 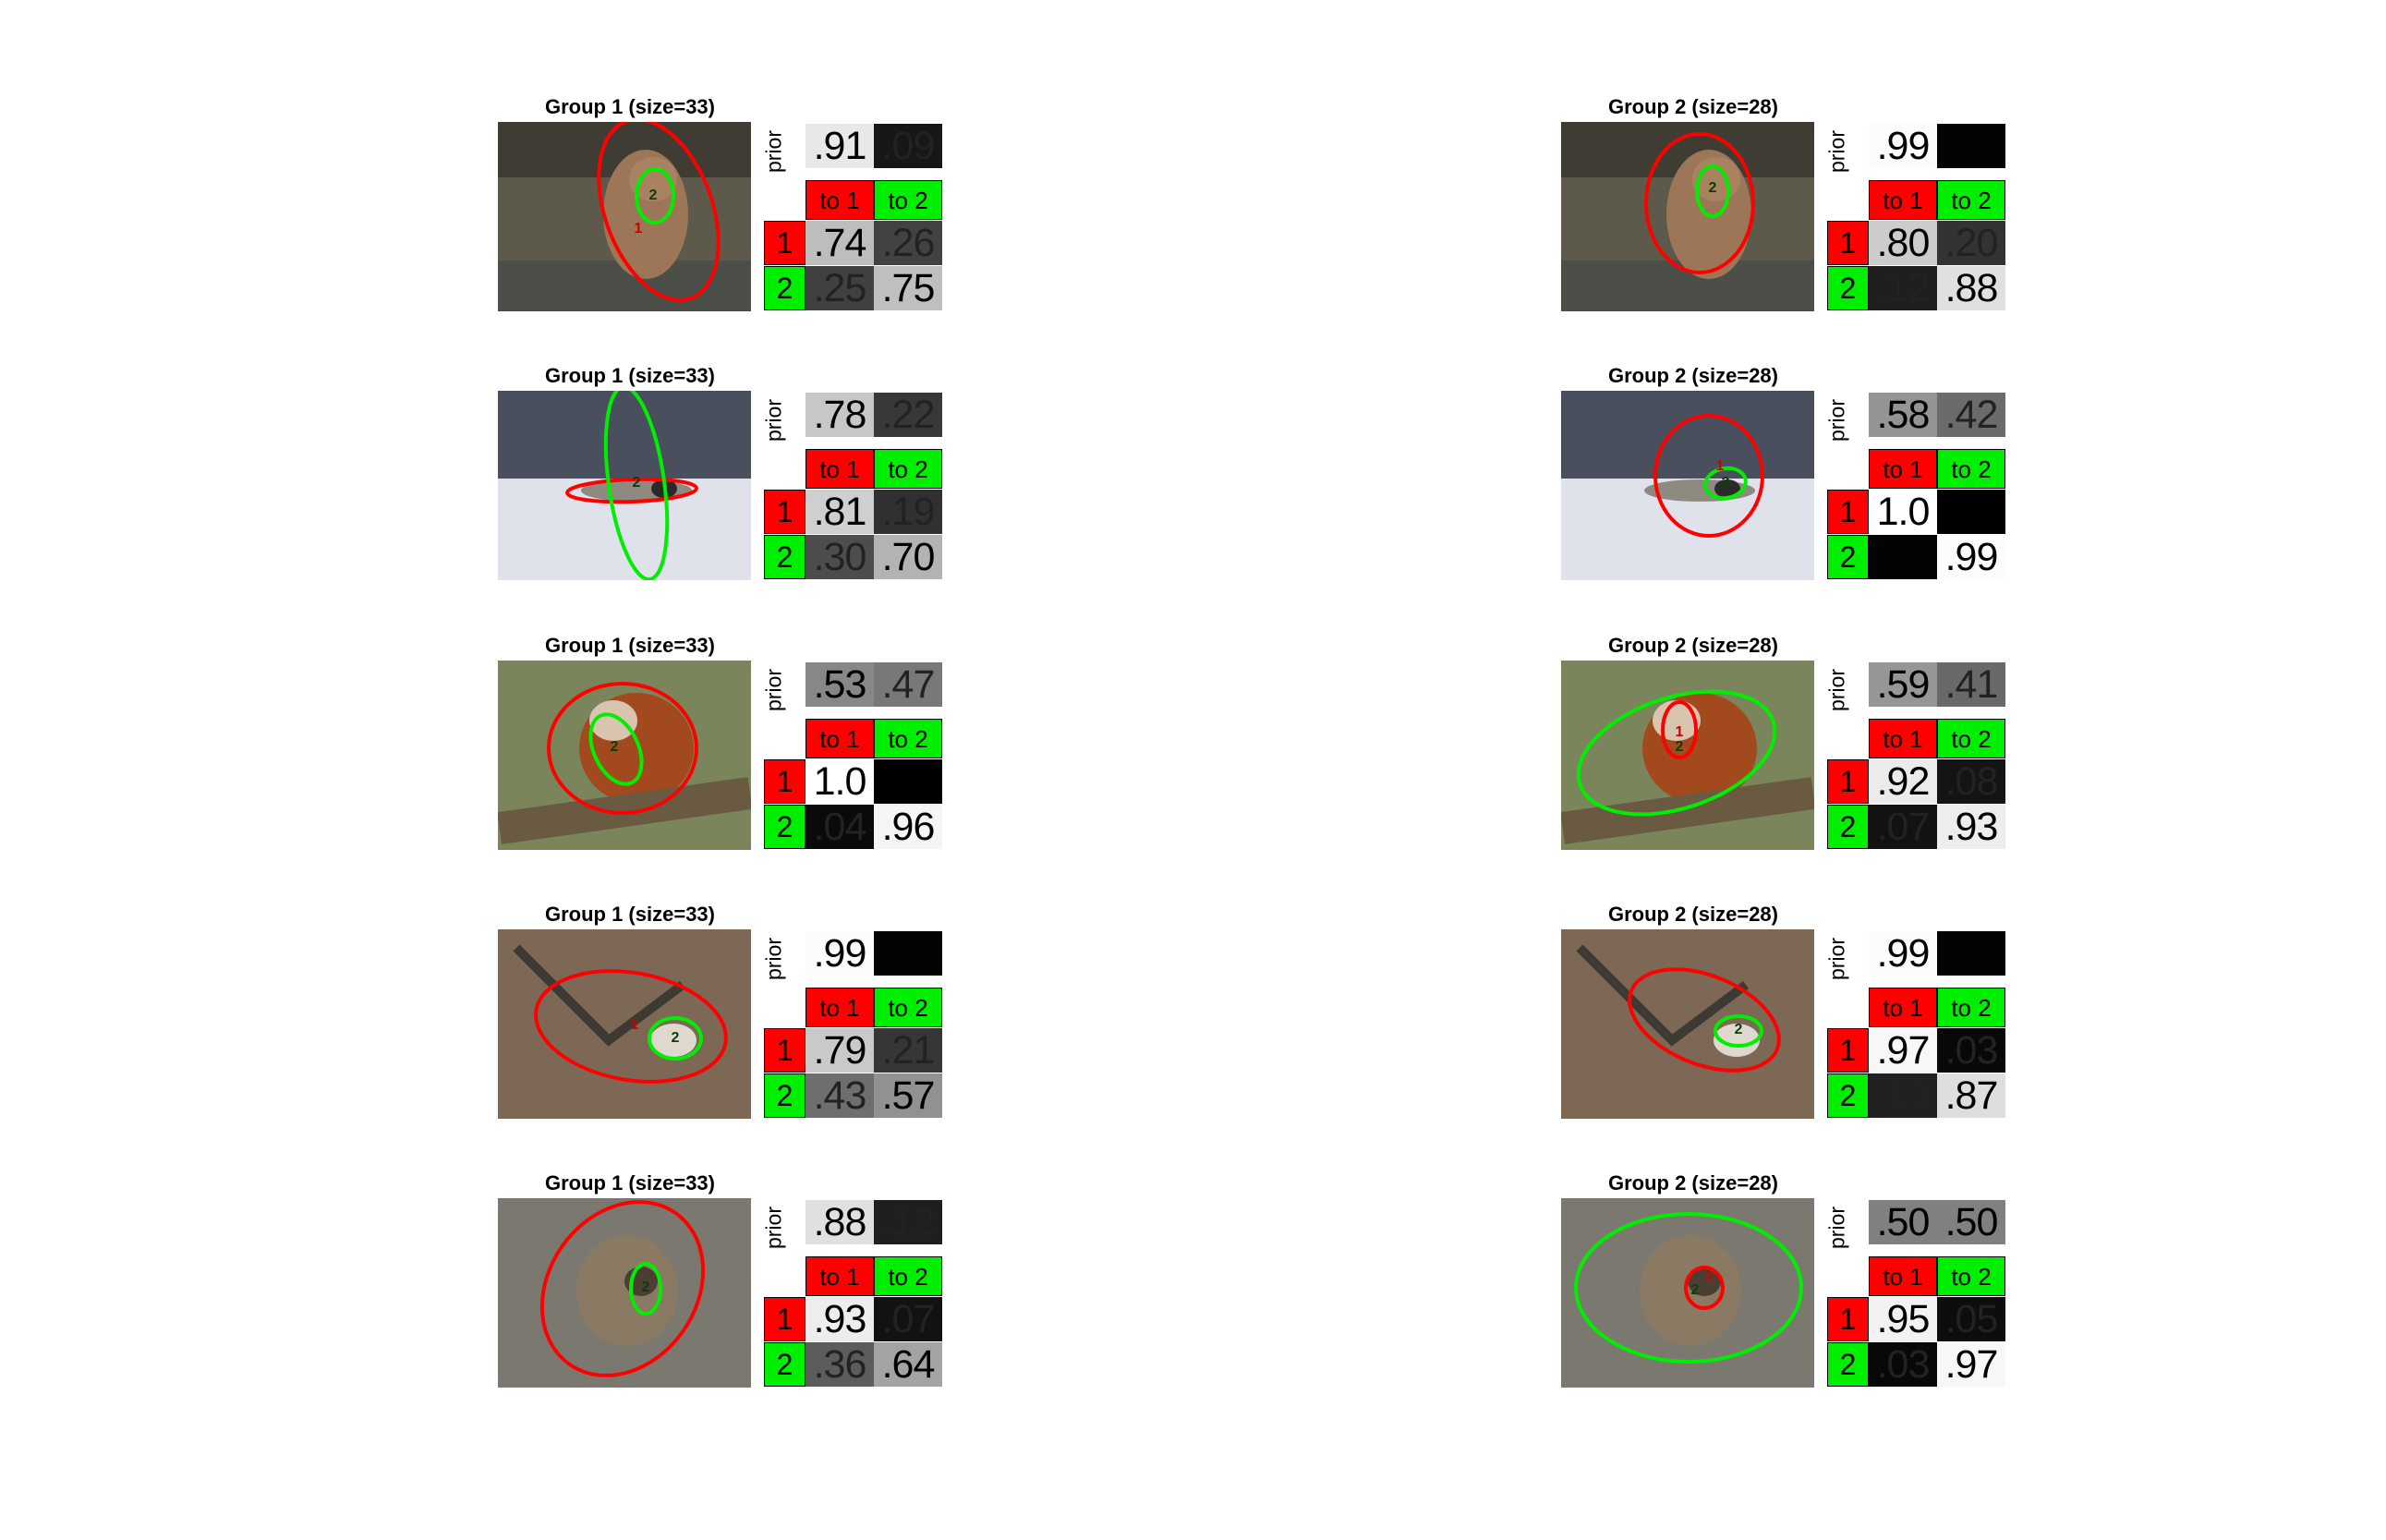 I want to click on transition-cell: .93, so click(x=1971, y=827).